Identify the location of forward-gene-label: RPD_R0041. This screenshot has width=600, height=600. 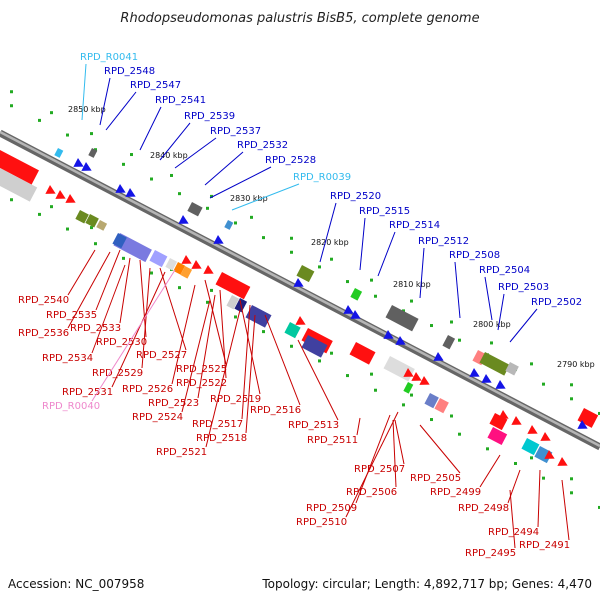
(109, 57).